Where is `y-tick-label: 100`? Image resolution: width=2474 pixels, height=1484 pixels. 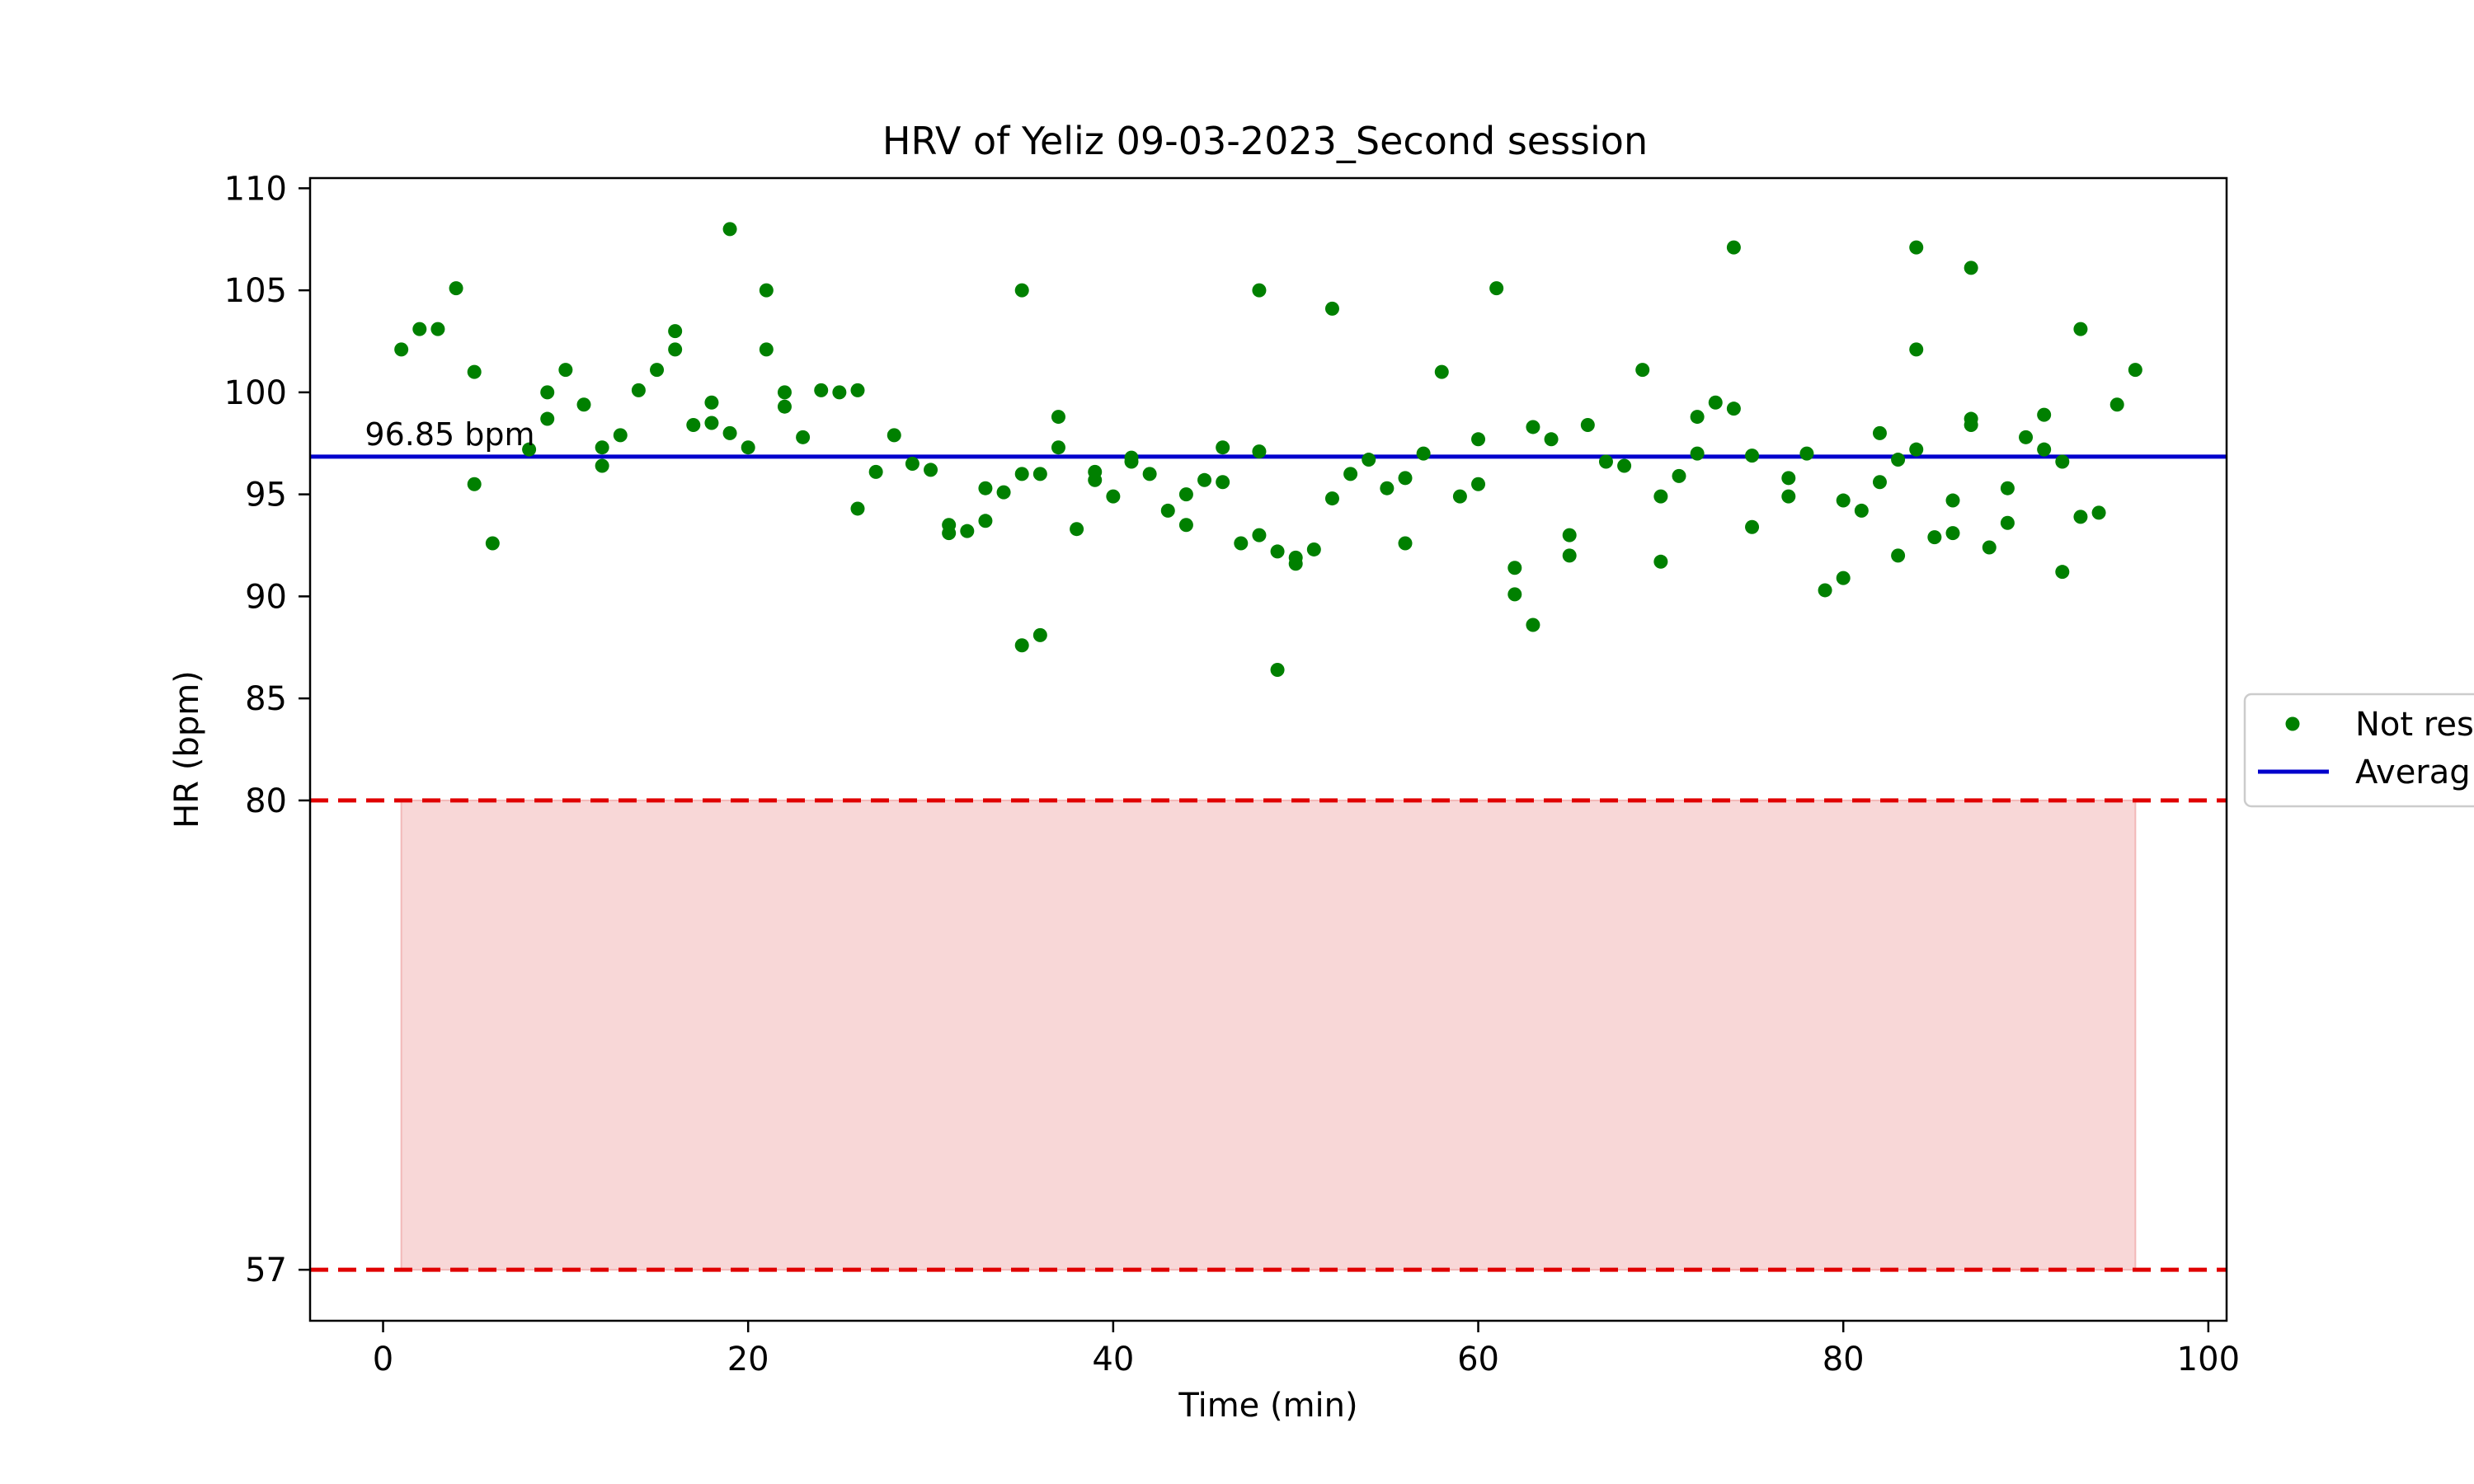
y-tick-label: 100 is located at coordinates (255, 393).